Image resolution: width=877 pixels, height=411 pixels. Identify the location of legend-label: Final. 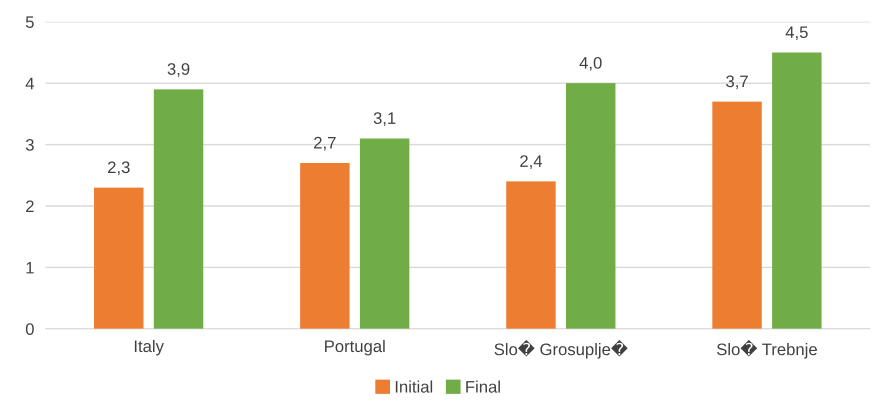
(483, 386).